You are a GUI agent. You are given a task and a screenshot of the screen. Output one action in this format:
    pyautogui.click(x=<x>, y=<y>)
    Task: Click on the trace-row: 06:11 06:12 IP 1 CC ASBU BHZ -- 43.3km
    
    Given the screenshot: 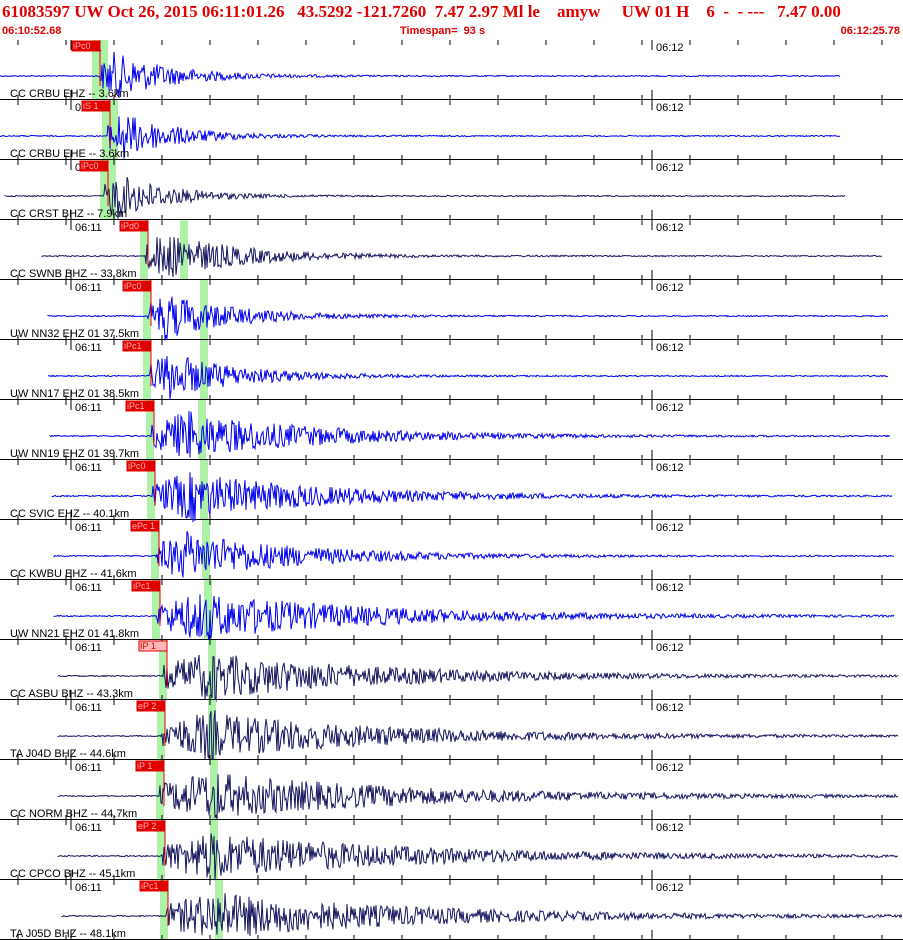 What is the action you would take?
    pyautogui.click(x=451, y=671)
    